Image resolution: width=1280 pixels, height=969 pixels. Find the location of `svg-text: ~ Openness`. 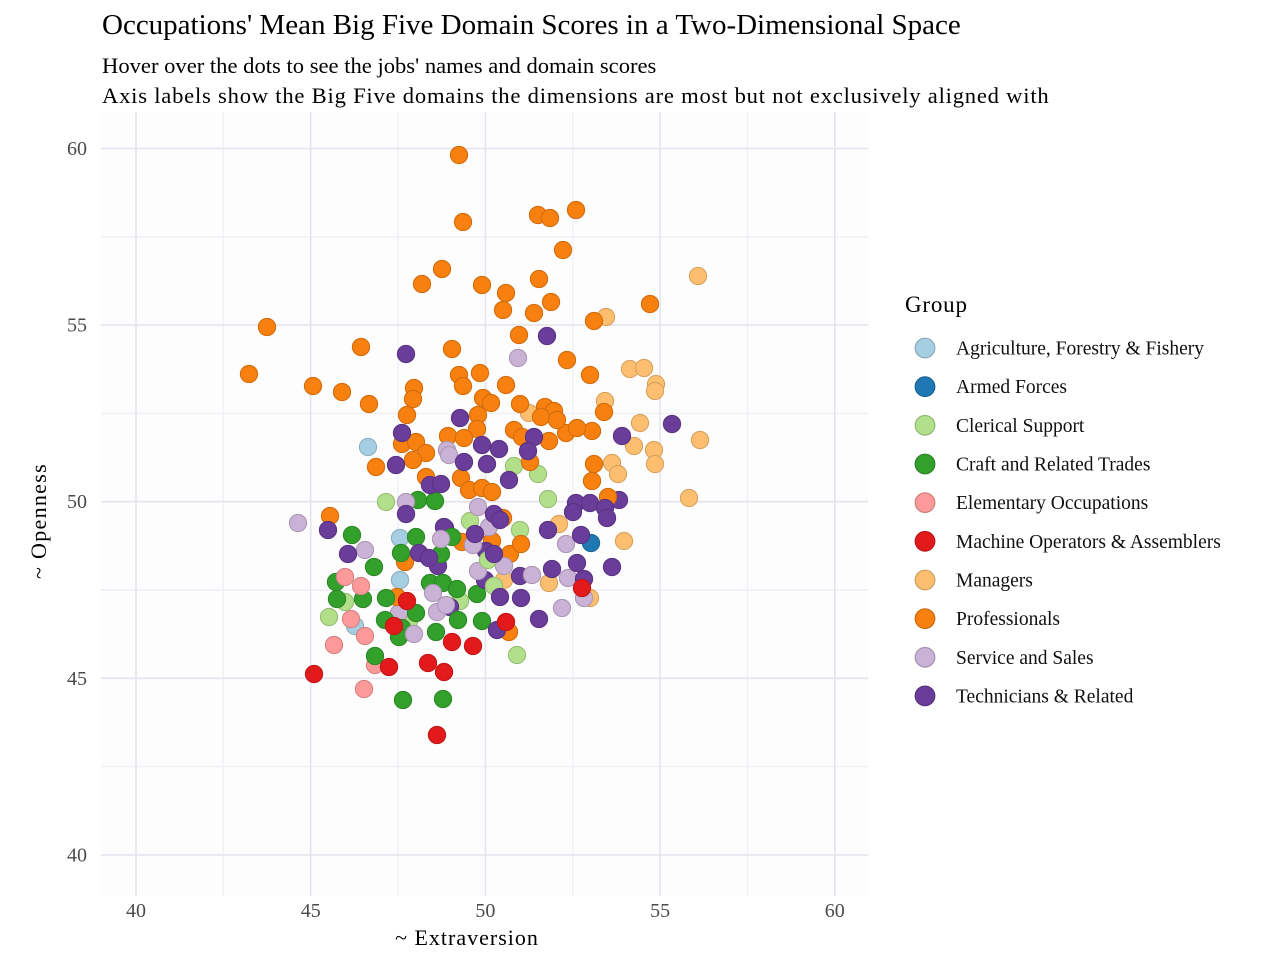

svg-text: ~ Openness is located at coordinates (38, 521).